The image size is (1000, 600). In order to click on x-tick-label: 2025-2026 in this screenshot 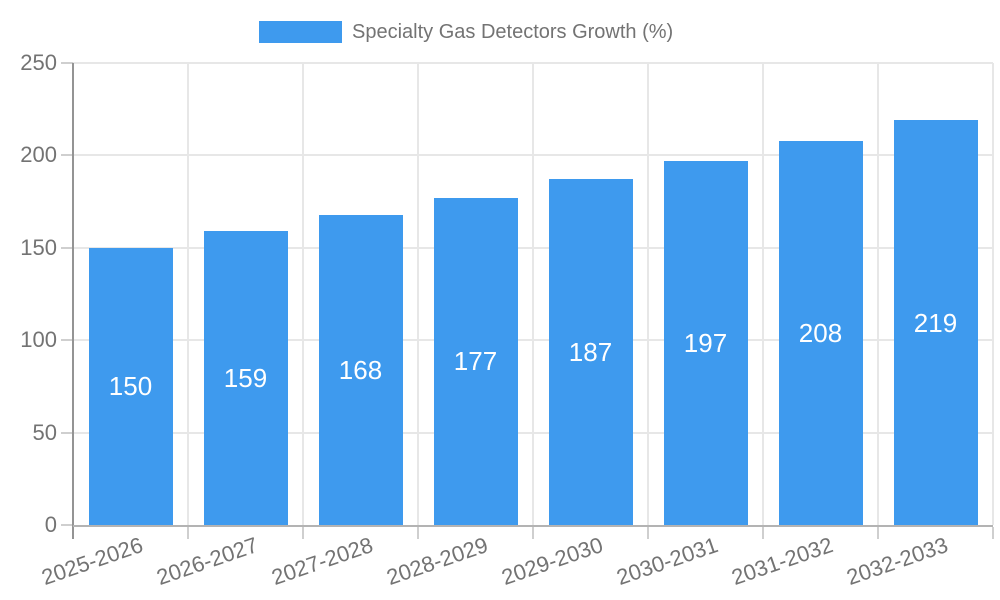, I will do `click(92, 561)`.